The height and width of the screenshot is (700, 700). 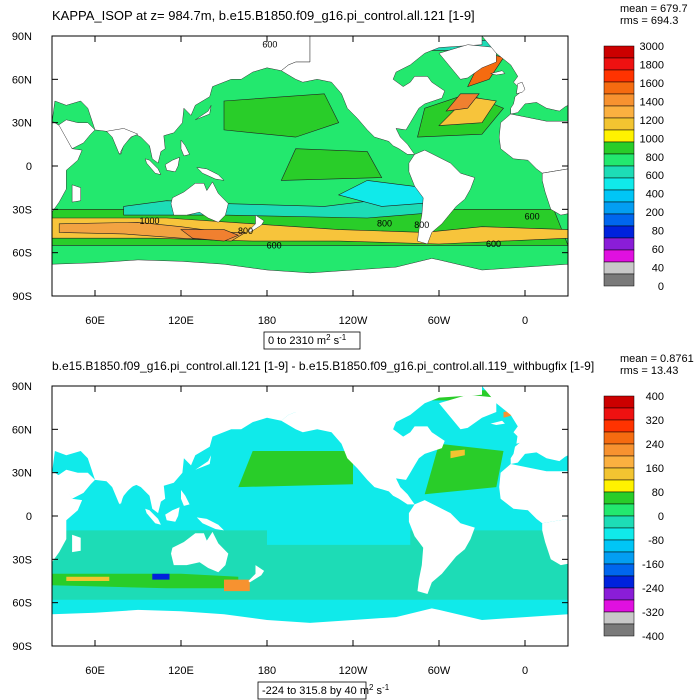 I want to click on land-nz, so click(x=256, y=223).